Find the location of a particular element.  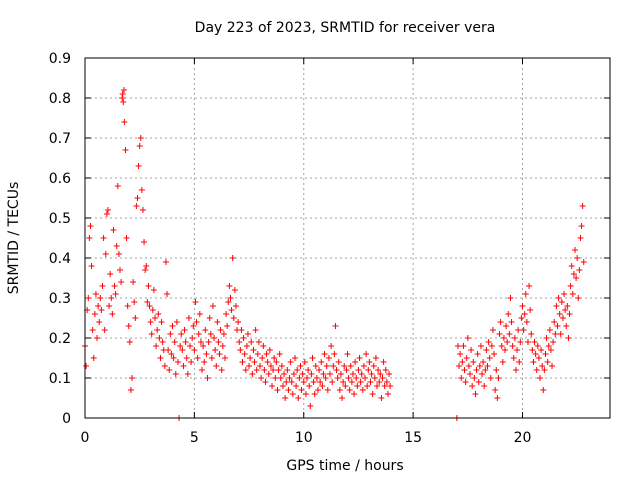

y-tick-labels: 0 0.1 0.2 0.3 0.4 0.5 0.6 0.7 0.8 0.9 is located at coordinates (60, 239).